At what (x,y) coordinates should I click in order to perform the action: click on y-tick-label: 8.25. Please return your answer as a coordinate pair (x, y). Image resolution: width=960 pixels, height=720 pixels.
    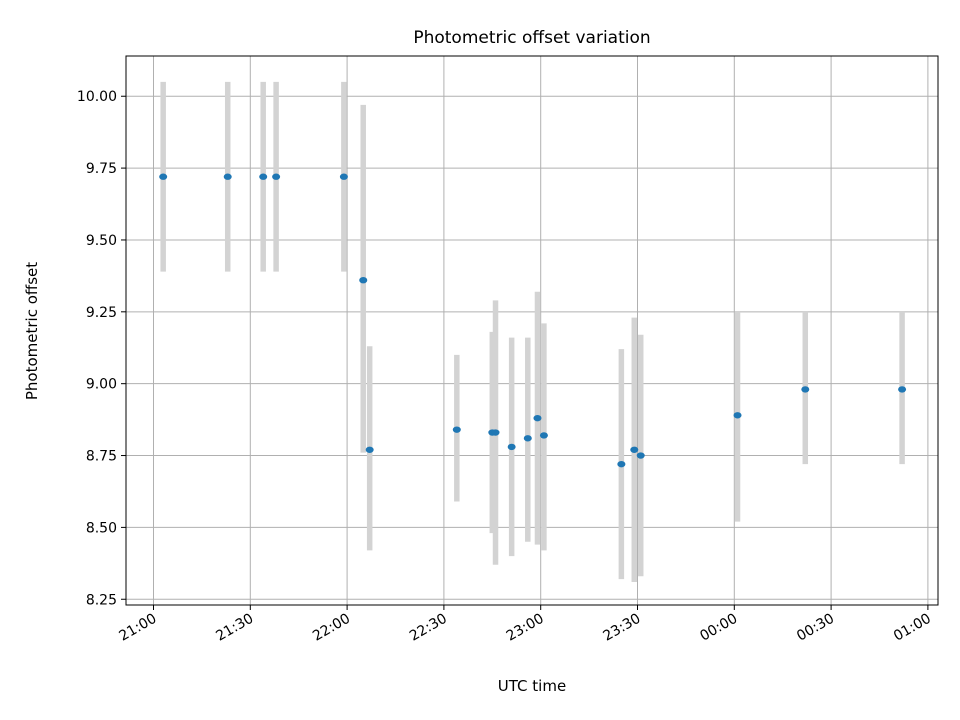
    Looking at the image, I should click on (101, 600).